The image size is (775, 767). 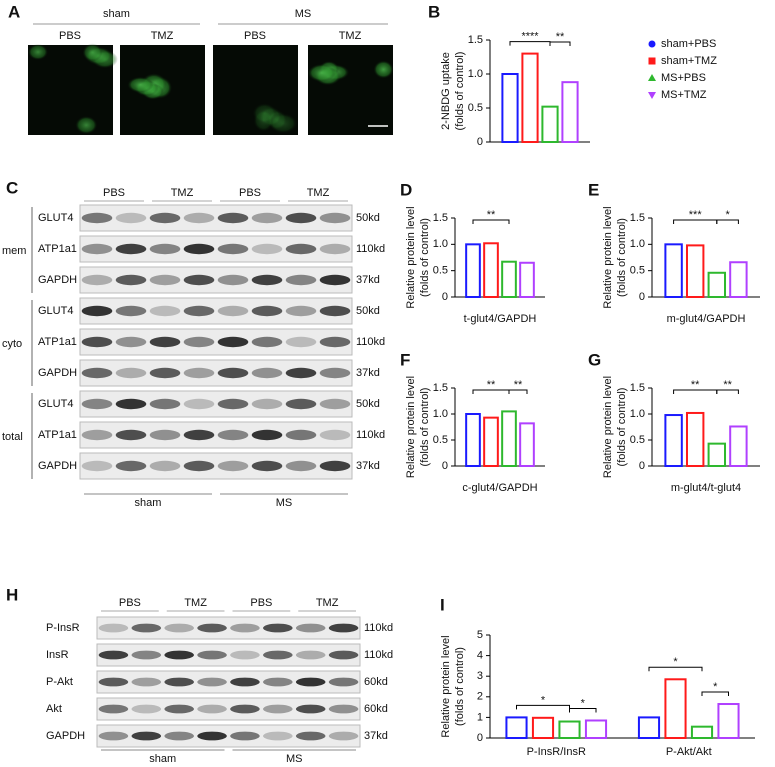 I want to click on y-tick-label: 1.0, so click(x=475, y=74).